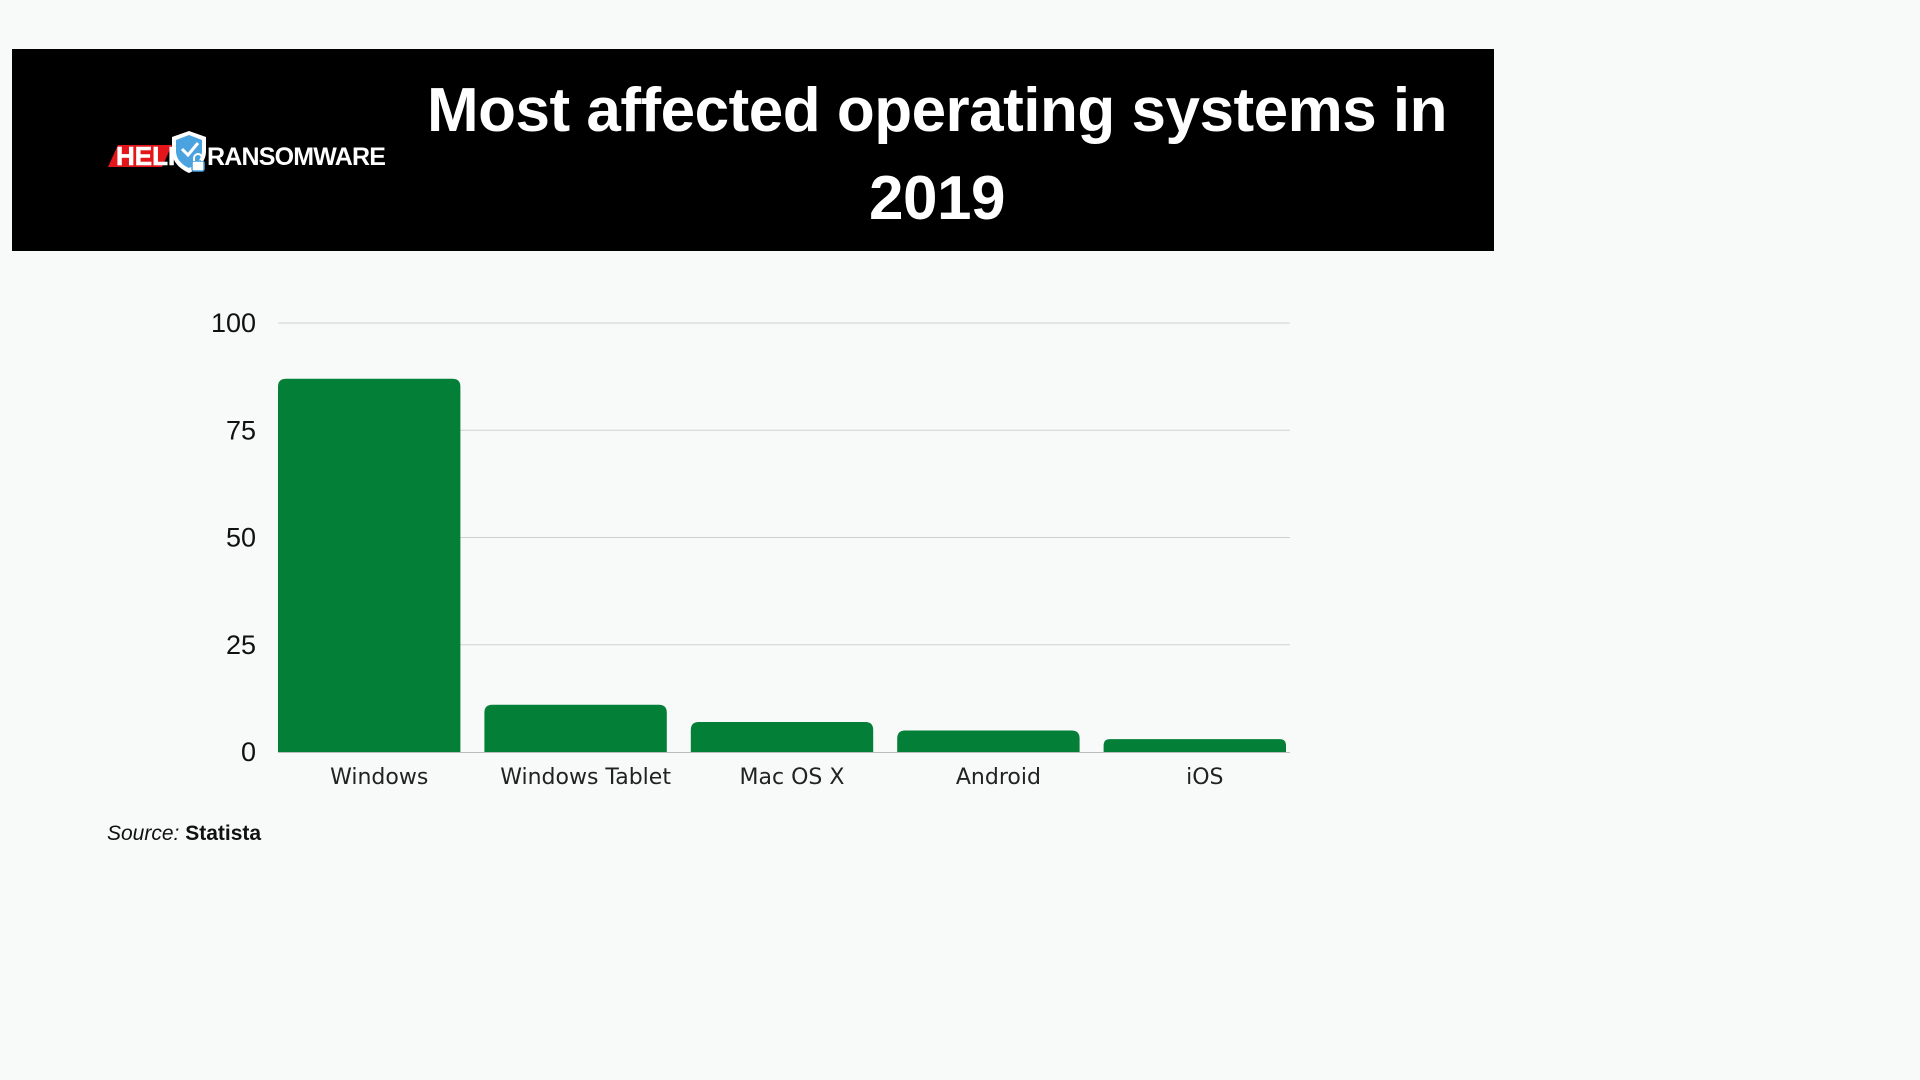 This screenshot has width=1920, height=1080. I want to click on logo-text-ransomware: RANSOMWARE, so click(296, 157).